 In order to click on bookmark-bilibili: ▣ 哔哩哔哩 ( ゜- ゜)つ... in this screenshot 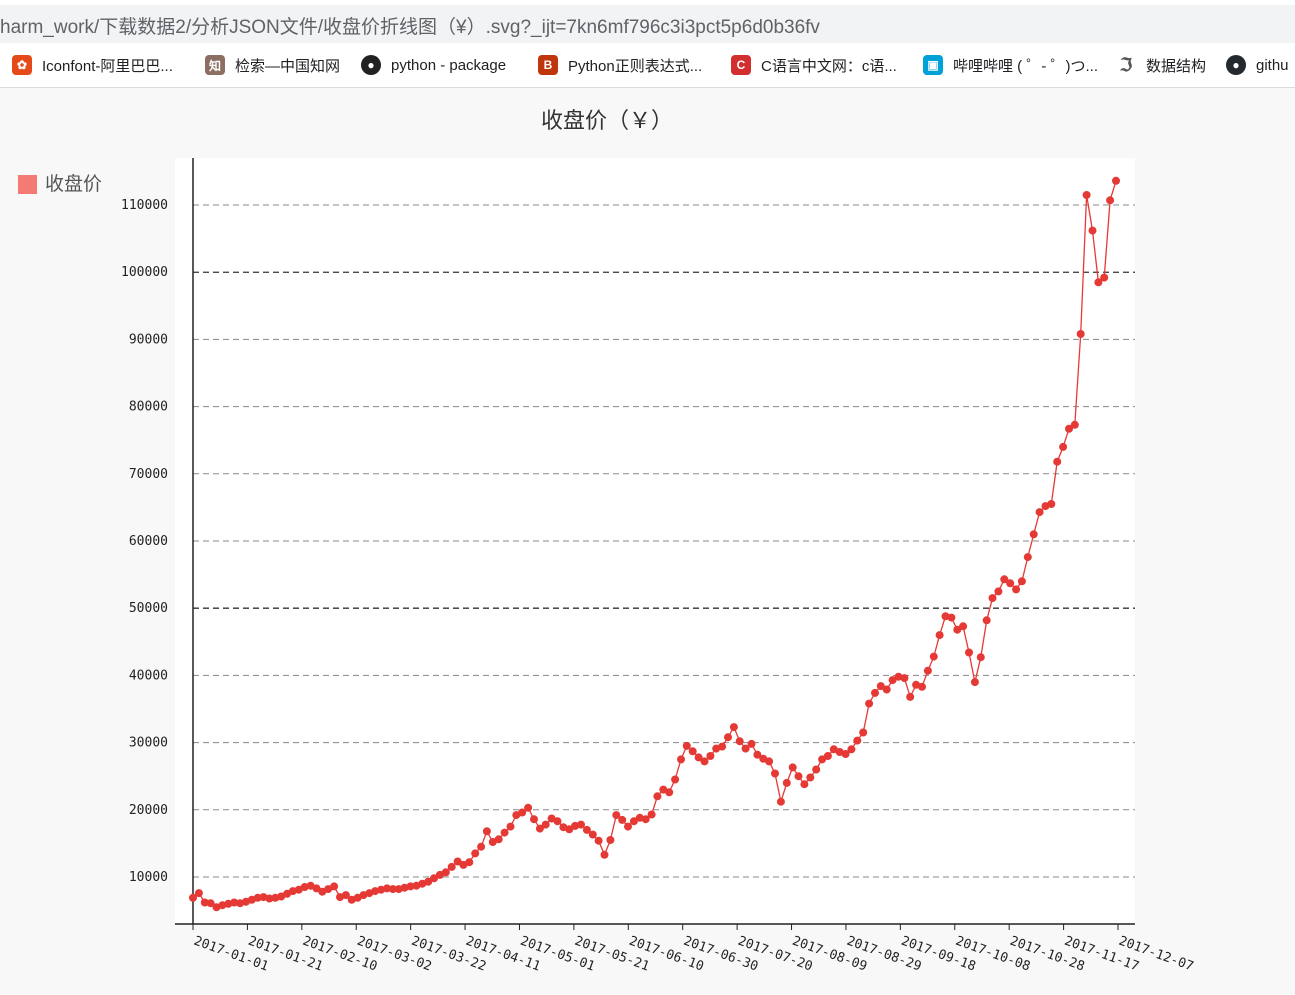, I will do `click(1010, 65)`.